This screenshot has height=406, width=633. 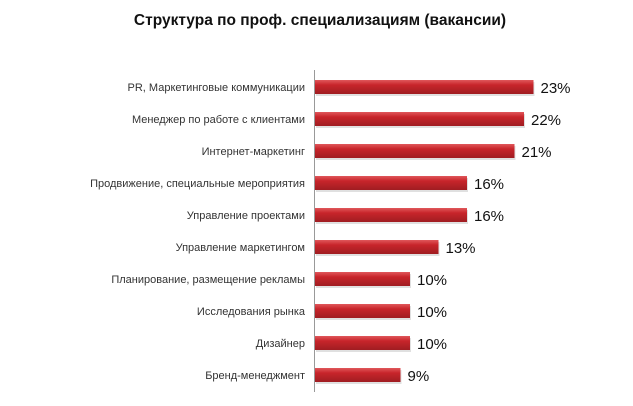 I want to click on category-label: Дизайнер, so click(x=280, y=344).